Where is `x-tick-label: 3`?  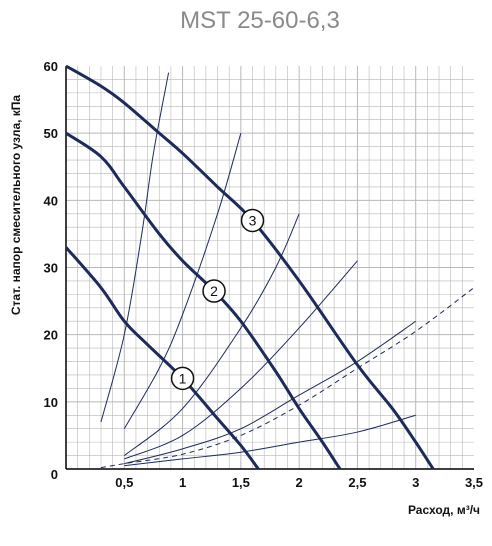
x-tick-label: 3 is located at coordinates (415, 482).